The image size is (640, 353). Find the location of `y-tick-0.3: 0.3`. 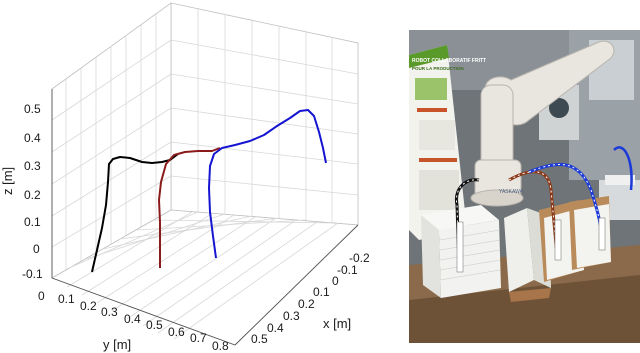

y-tick-0.3: 0.3 is located at coordinates (109, 312).